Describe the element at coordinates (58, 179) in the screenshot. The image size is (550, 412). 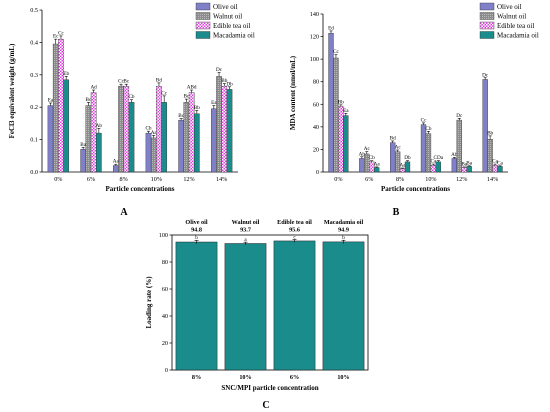
I see `x-tick-label: 0%` at that location.